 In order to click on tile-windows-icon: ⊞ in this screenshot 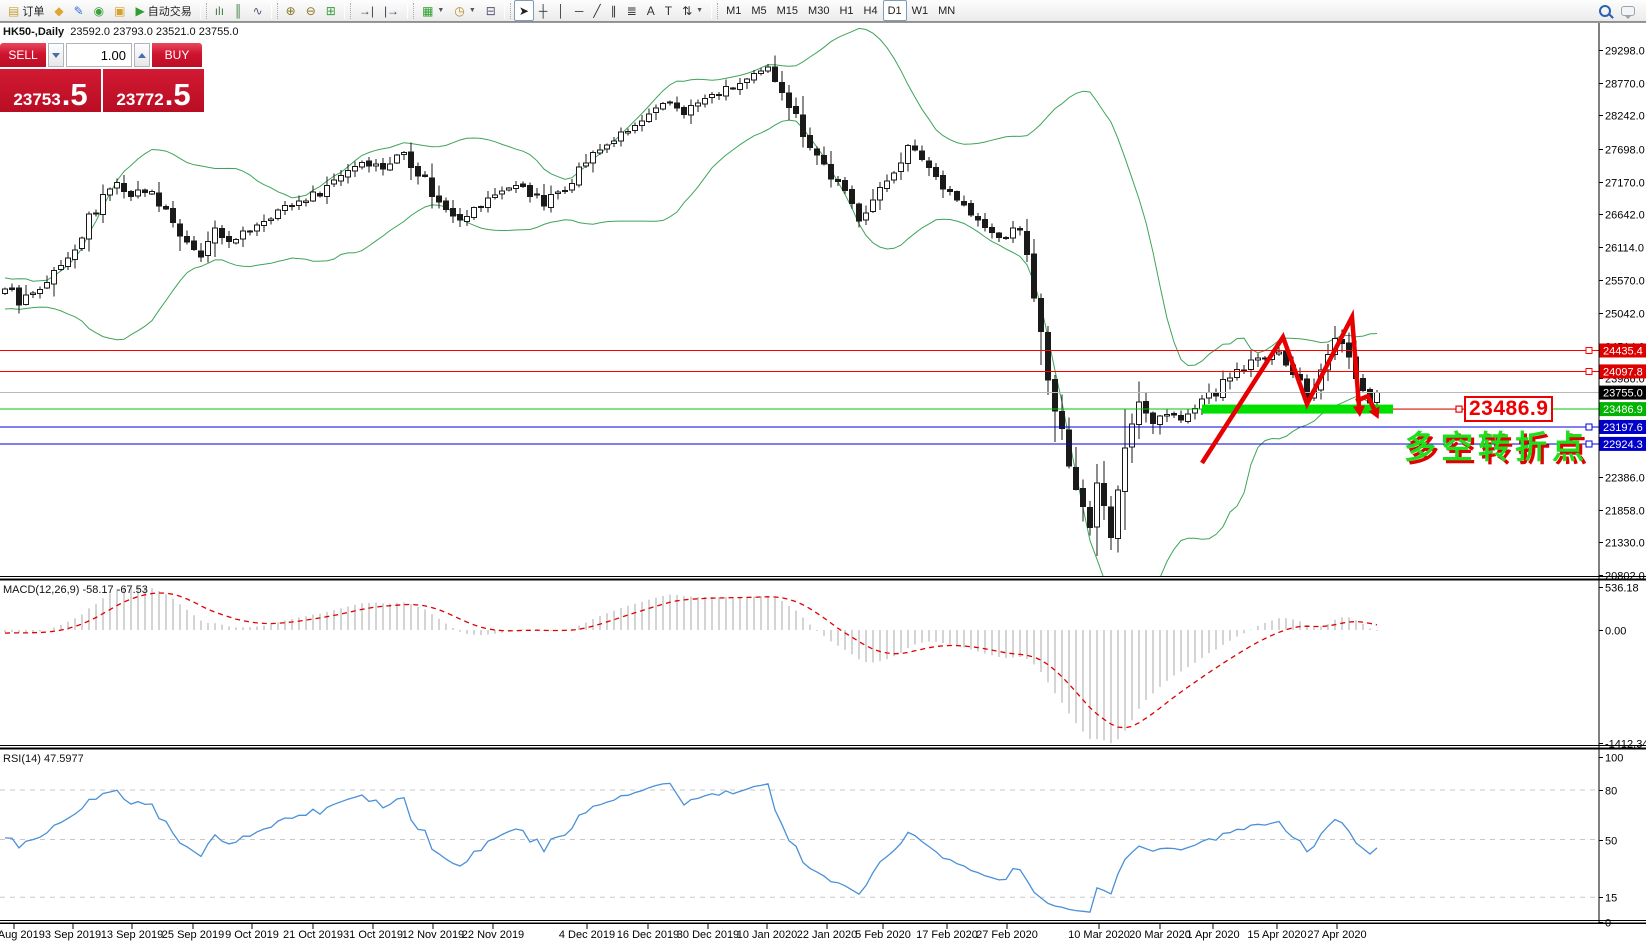, I will do `click(330, 10)`.